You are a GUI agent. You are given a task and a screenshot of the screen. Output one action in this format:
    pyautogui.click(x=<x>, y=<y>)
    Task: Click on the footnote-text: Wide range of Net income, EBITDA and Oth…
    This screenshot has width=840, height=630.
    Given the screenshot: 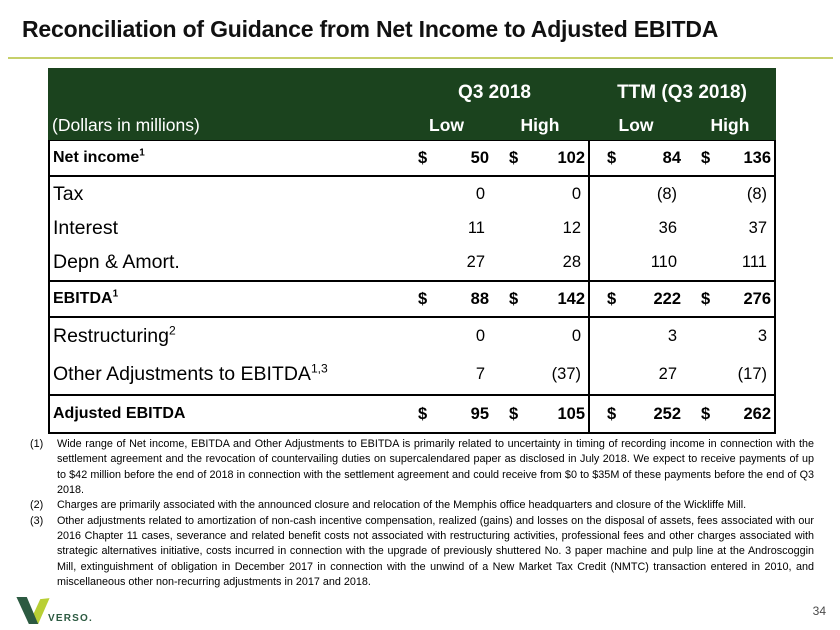 What is the action you would take?
    pyautogui.click(x=435, y=467)
    